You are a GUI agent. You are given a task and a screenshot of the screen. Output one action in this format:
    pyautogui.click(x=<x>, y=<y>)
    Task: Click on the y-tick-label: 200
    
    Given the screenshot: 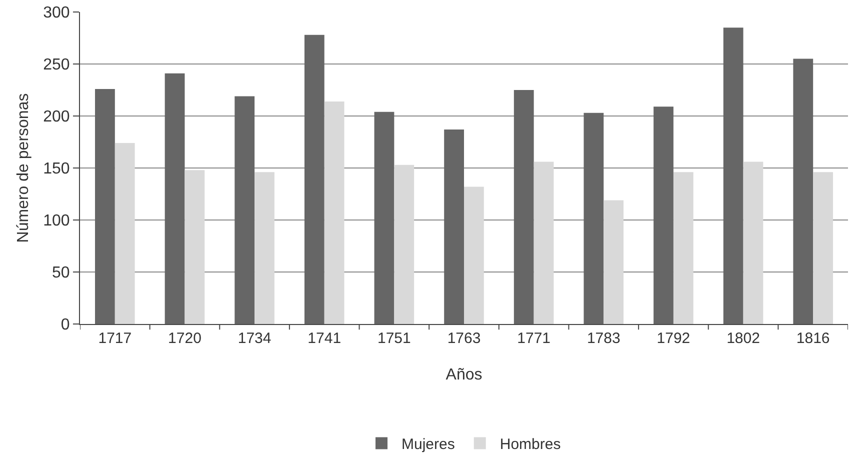 What is the action you would take?
    pyautogui.click(x=56, y=117)
    